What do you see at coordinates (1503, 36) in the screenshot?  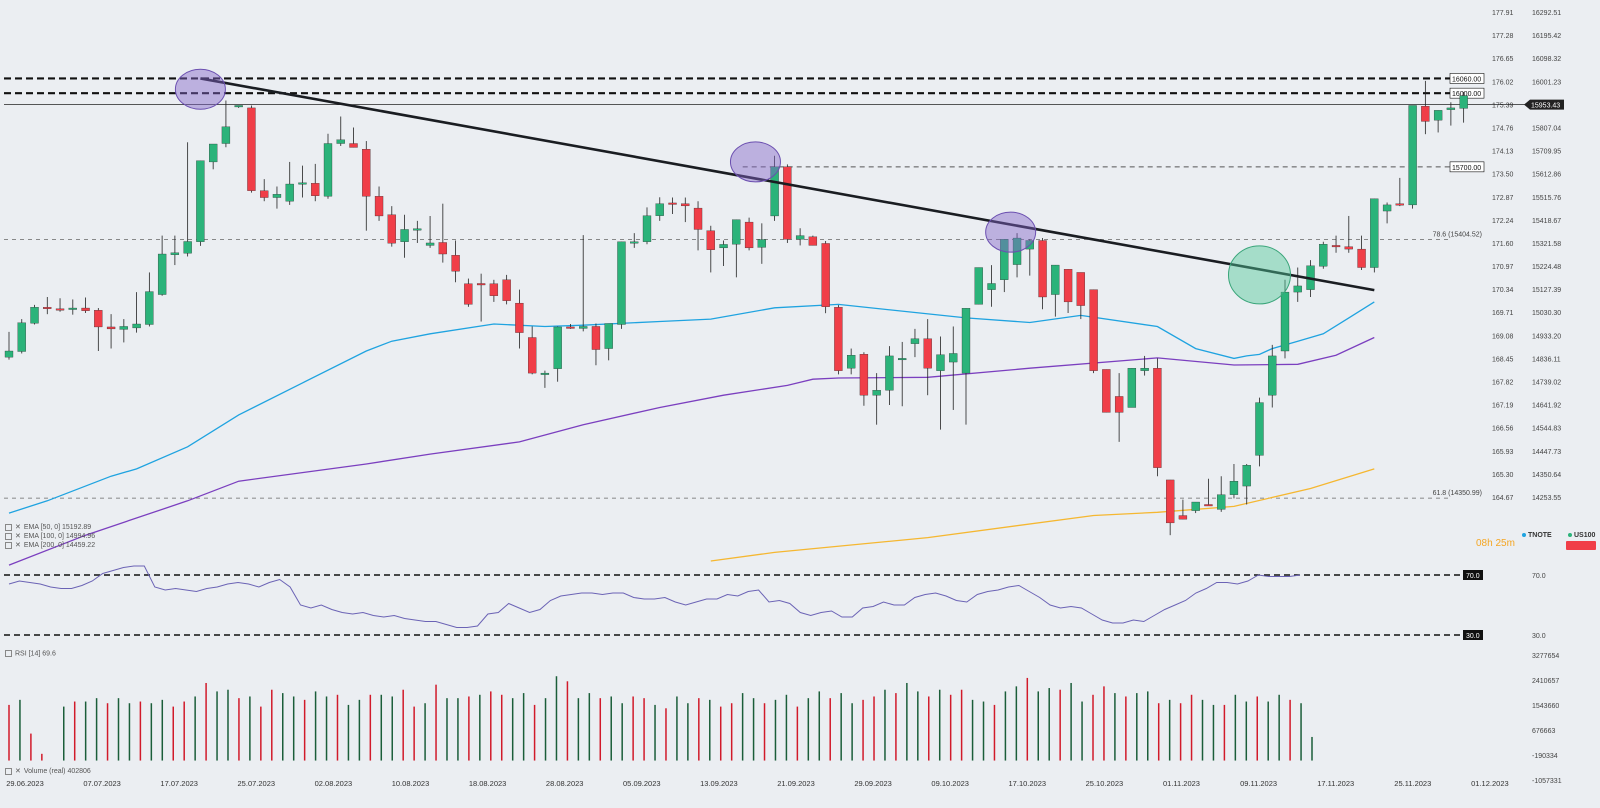 I see `left-axis-tick: 177.28` at bounding box center [1503, 36].